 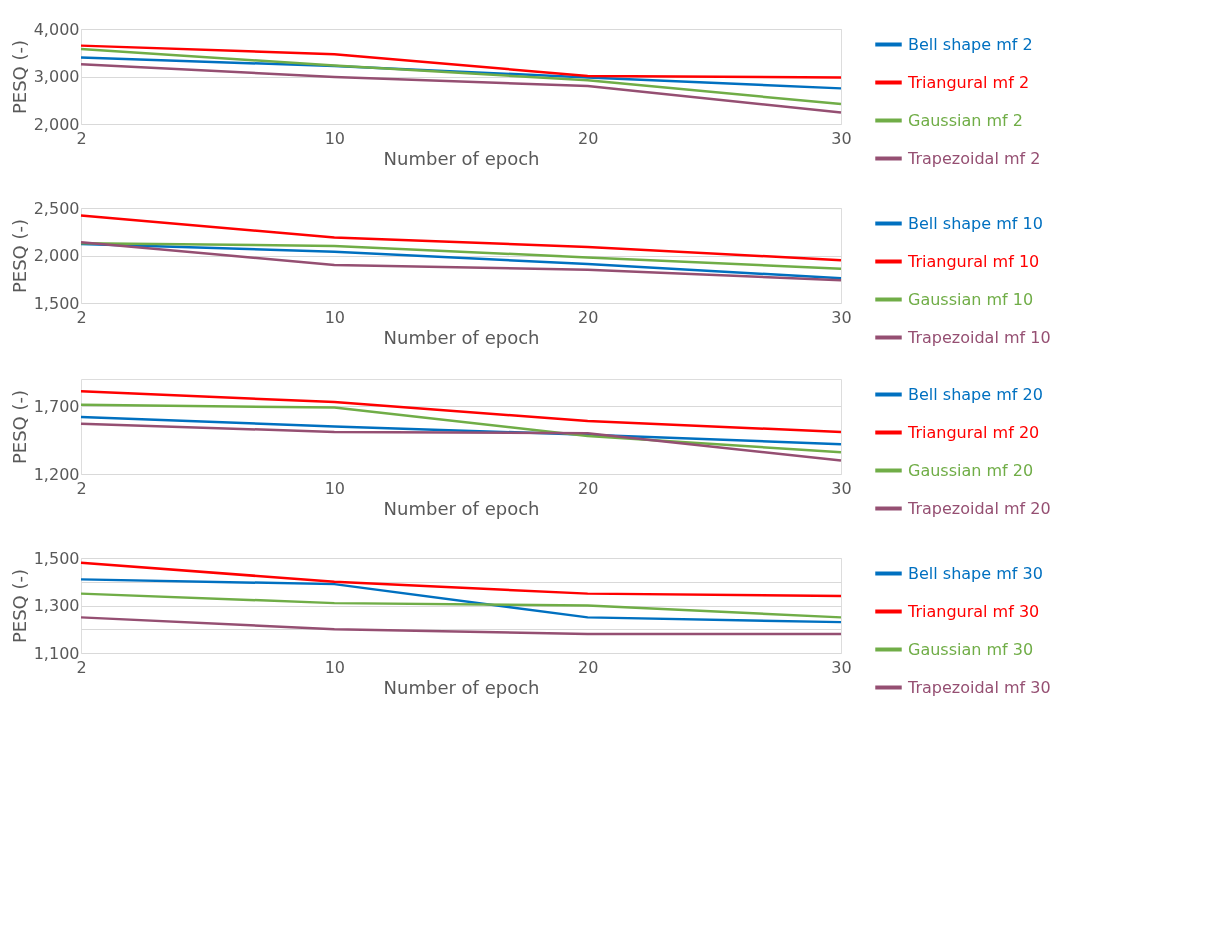 I want to click on legend-label: Gaussian mf 10, so click(x=971, y=299).